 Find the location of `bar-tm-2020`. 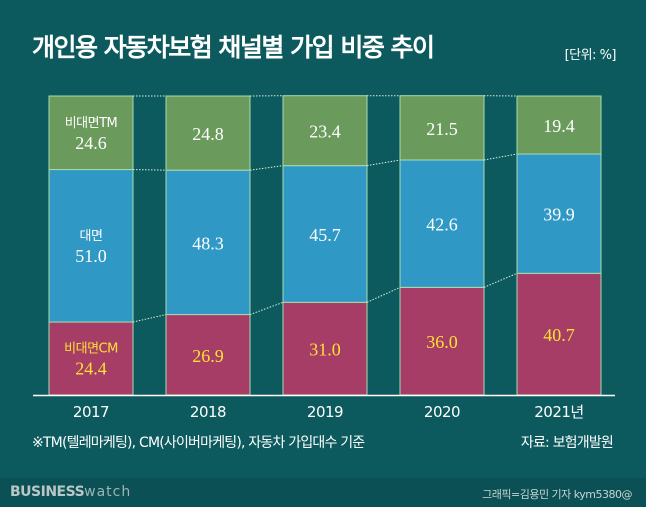

bar-tm-2020 is located at coordinates (442, 128).